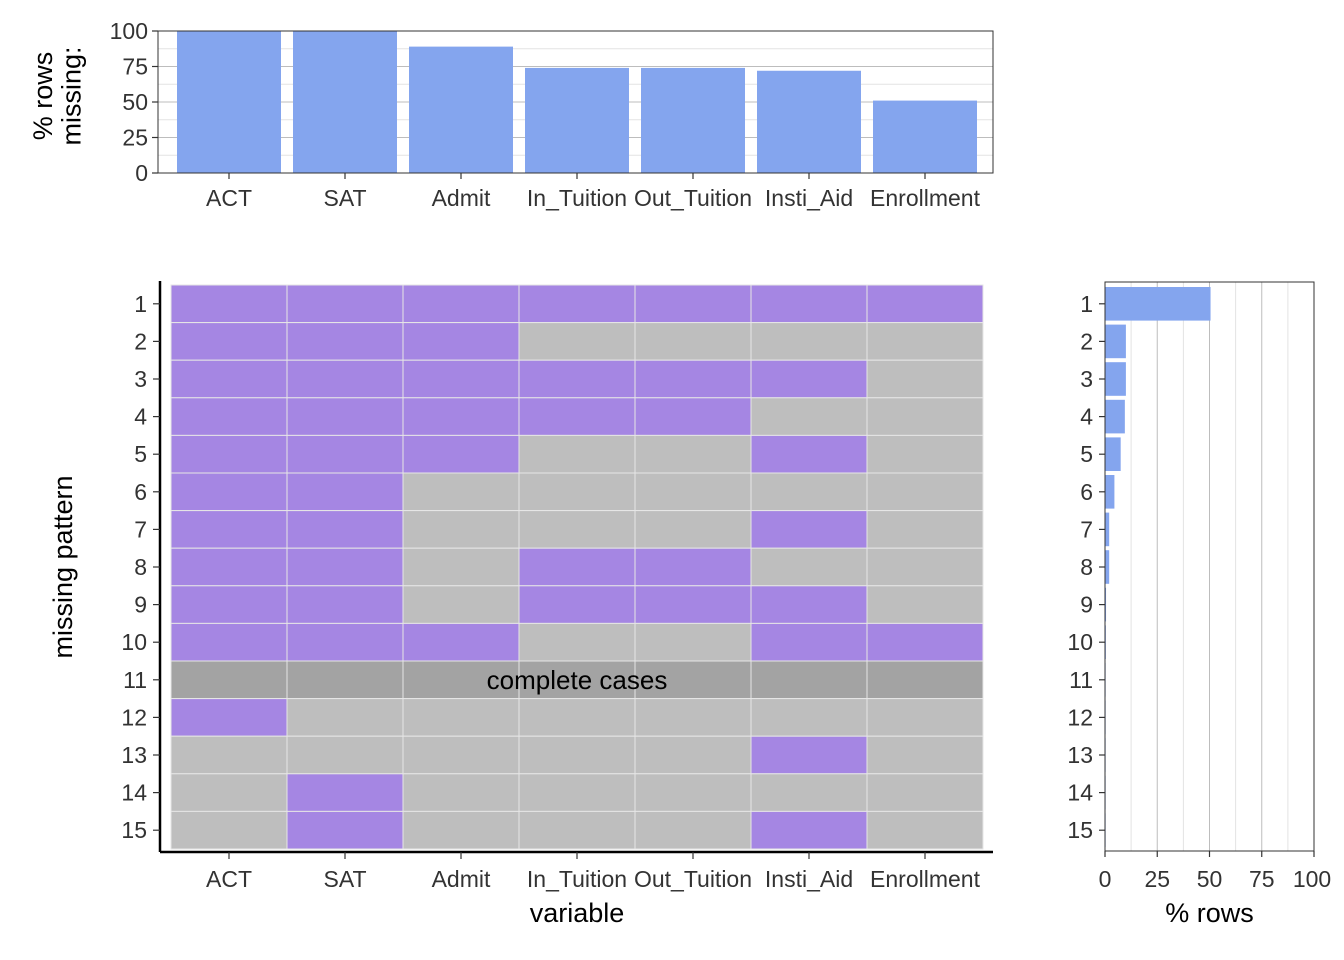 The height and width of the screenshot is (960, 1344). I want to click on heat-cell-r8-Admit, so click(461, 567).